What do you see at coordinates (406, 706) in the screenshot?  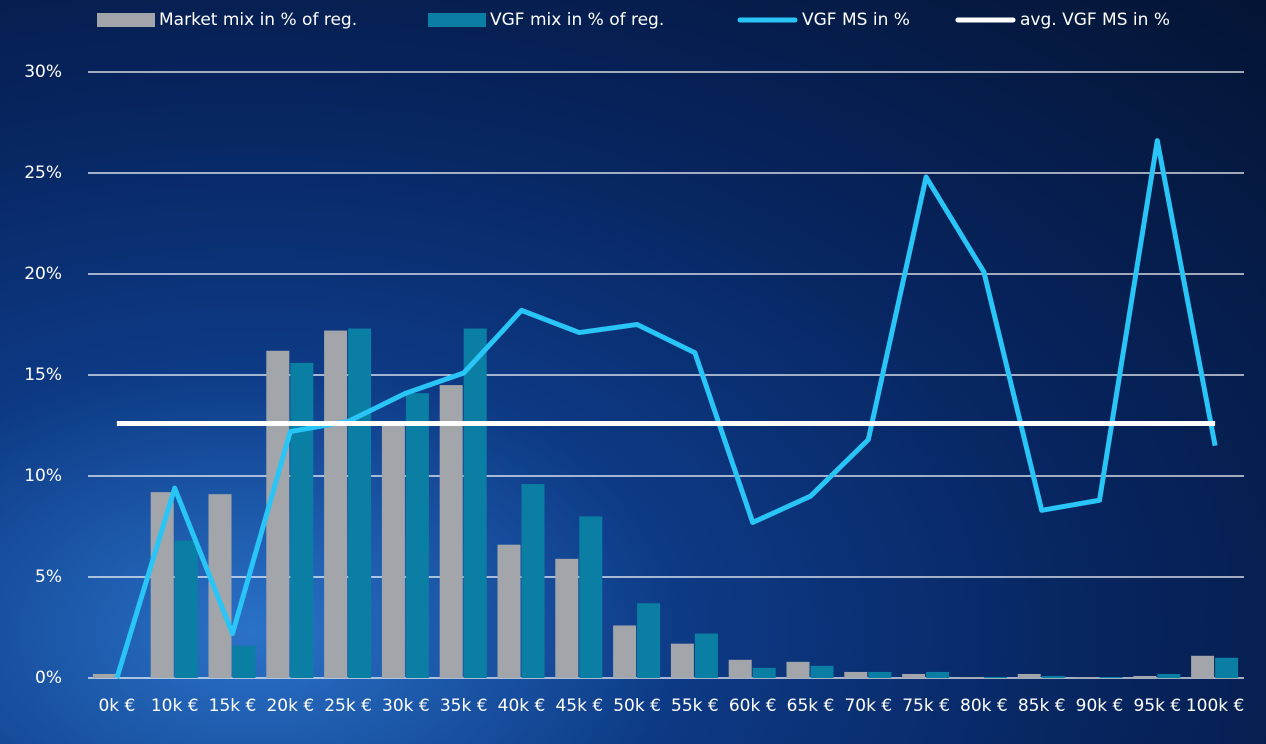 I see `x-tick-label: 30k €` at bounding box center [406, 706].